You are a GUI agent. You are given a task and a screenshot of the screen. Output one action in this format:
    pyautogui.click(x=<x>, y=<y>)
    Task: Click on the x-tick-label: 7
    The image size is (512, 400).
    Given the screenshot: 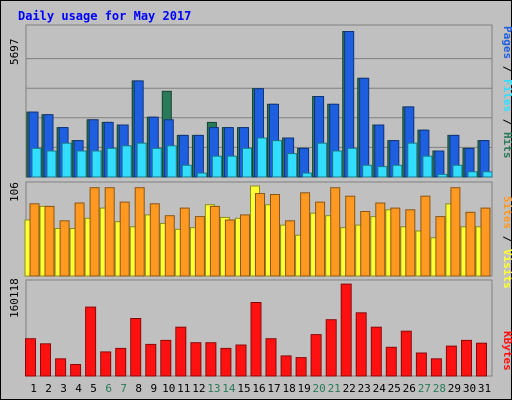 What is the action you would take?
    pyautogui.click(x=123, y=388)
    